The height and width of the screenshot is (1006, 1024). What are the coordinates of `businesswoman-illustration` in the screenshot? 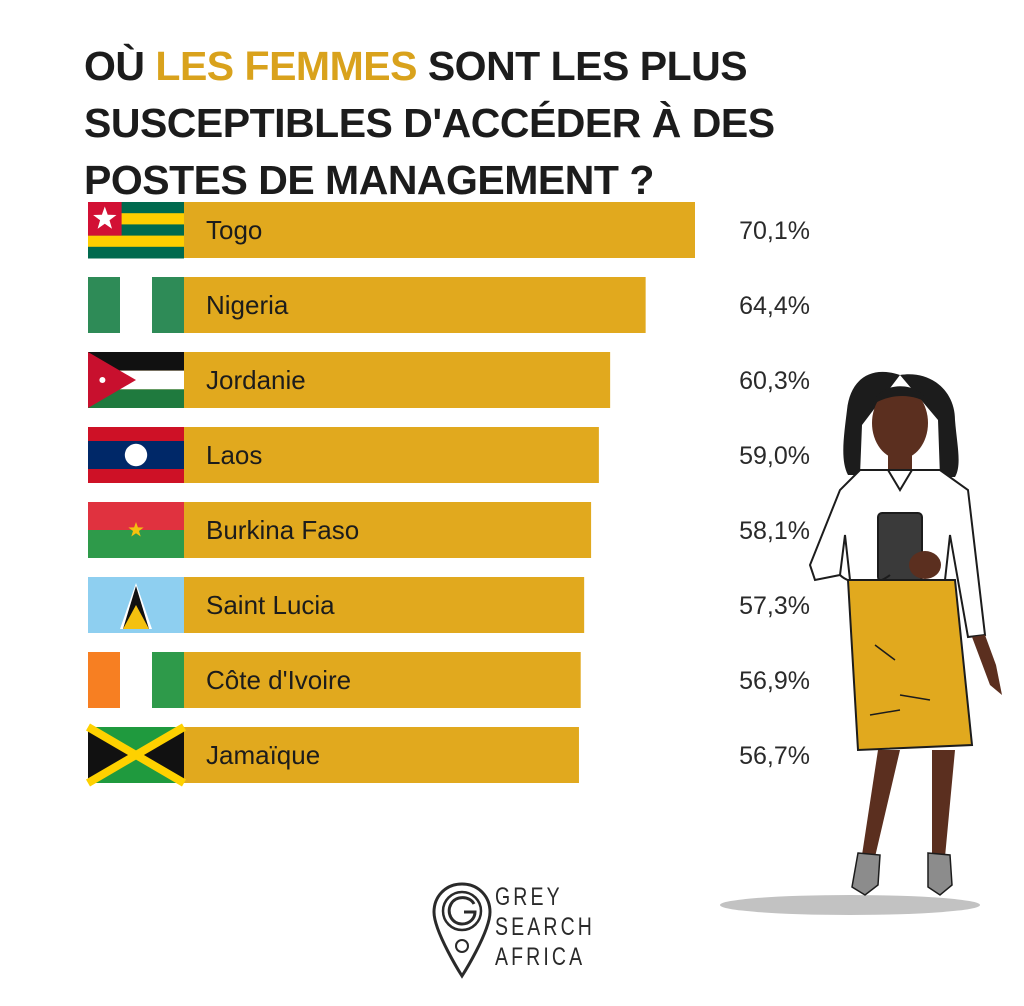 It's located at (861, 643).